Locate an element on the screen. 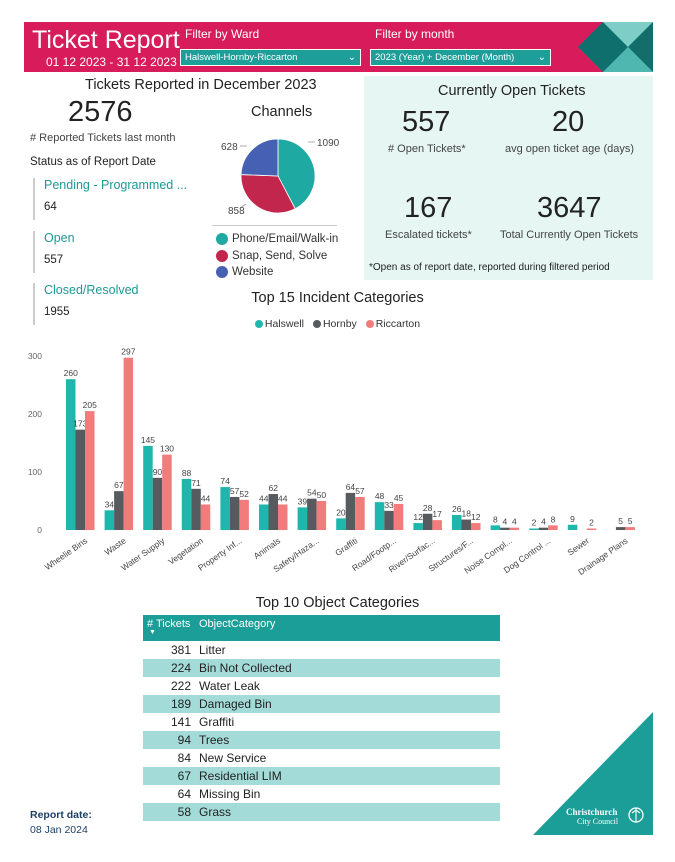  object-category-cell: Litter is located at coordinates (212, 650).